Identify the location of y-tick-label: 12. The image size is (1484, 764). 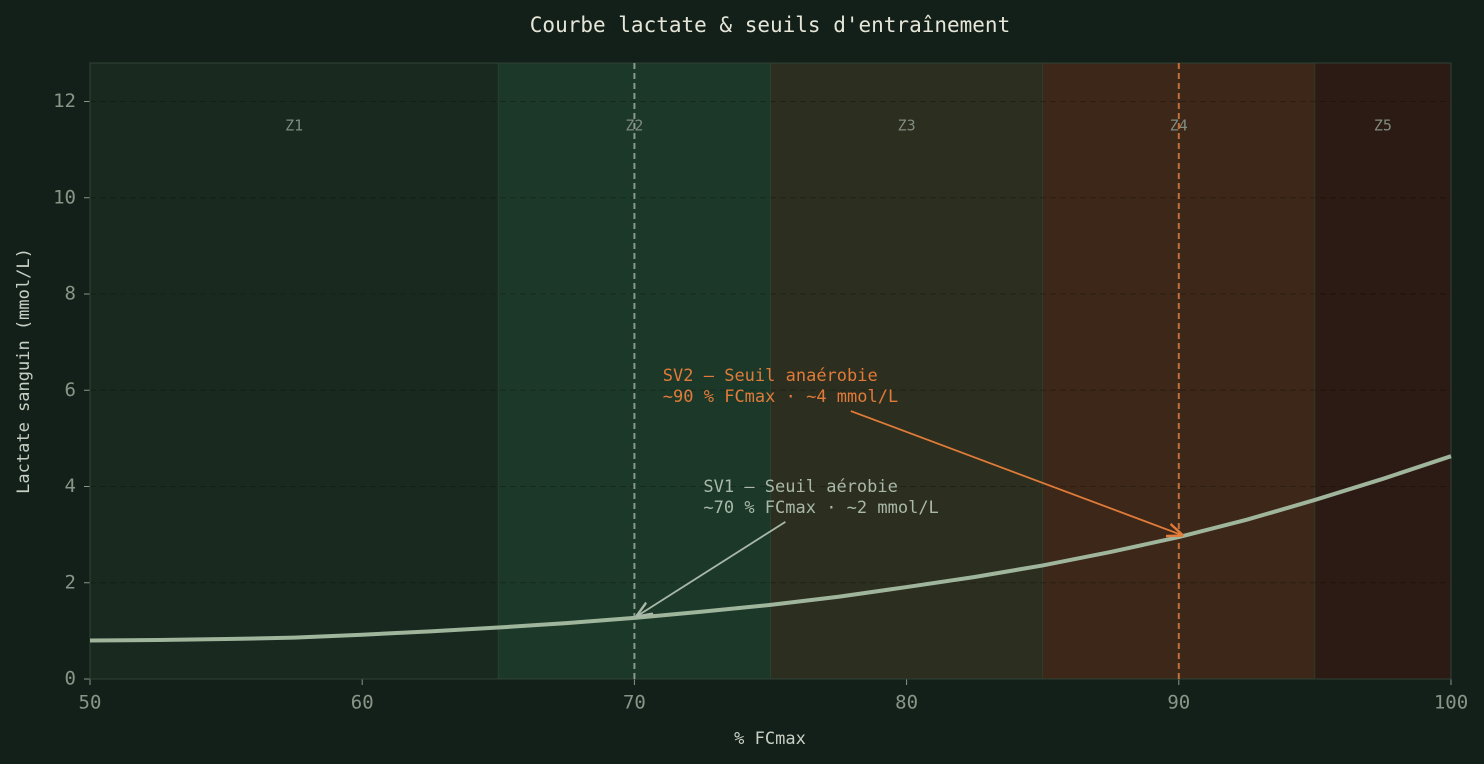
(64, 101).